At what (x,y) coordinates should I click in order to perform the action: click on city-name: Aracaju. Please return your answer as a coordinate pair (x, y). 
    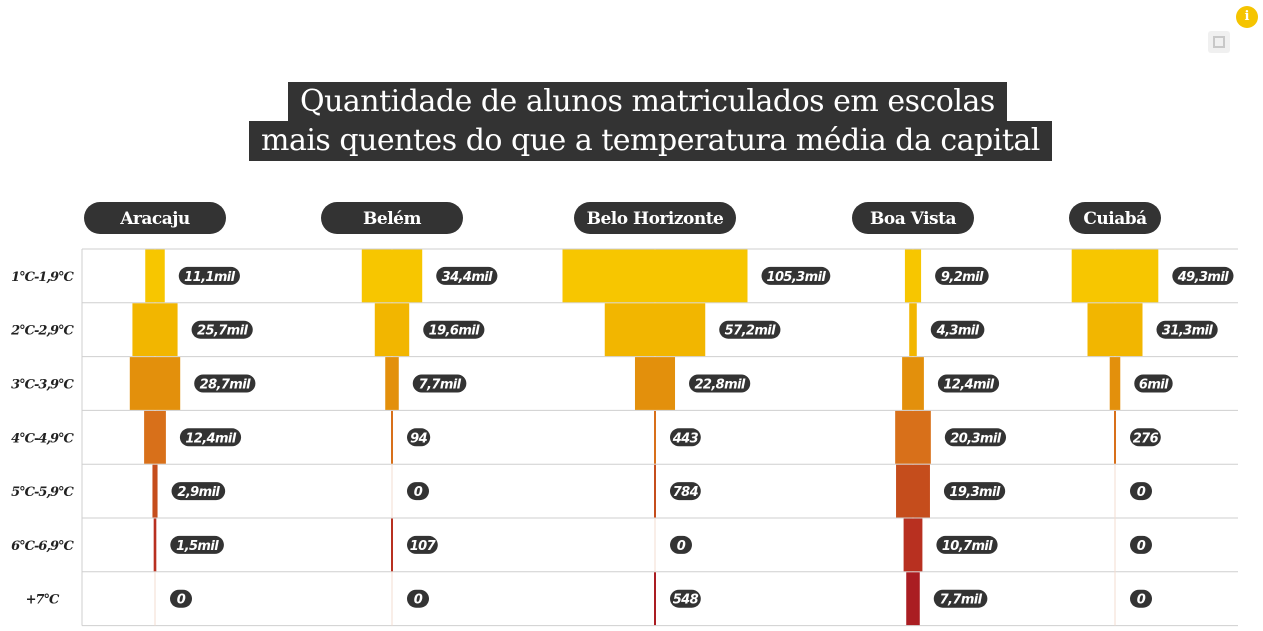
    Looking at the image, I should click on (154, 219).